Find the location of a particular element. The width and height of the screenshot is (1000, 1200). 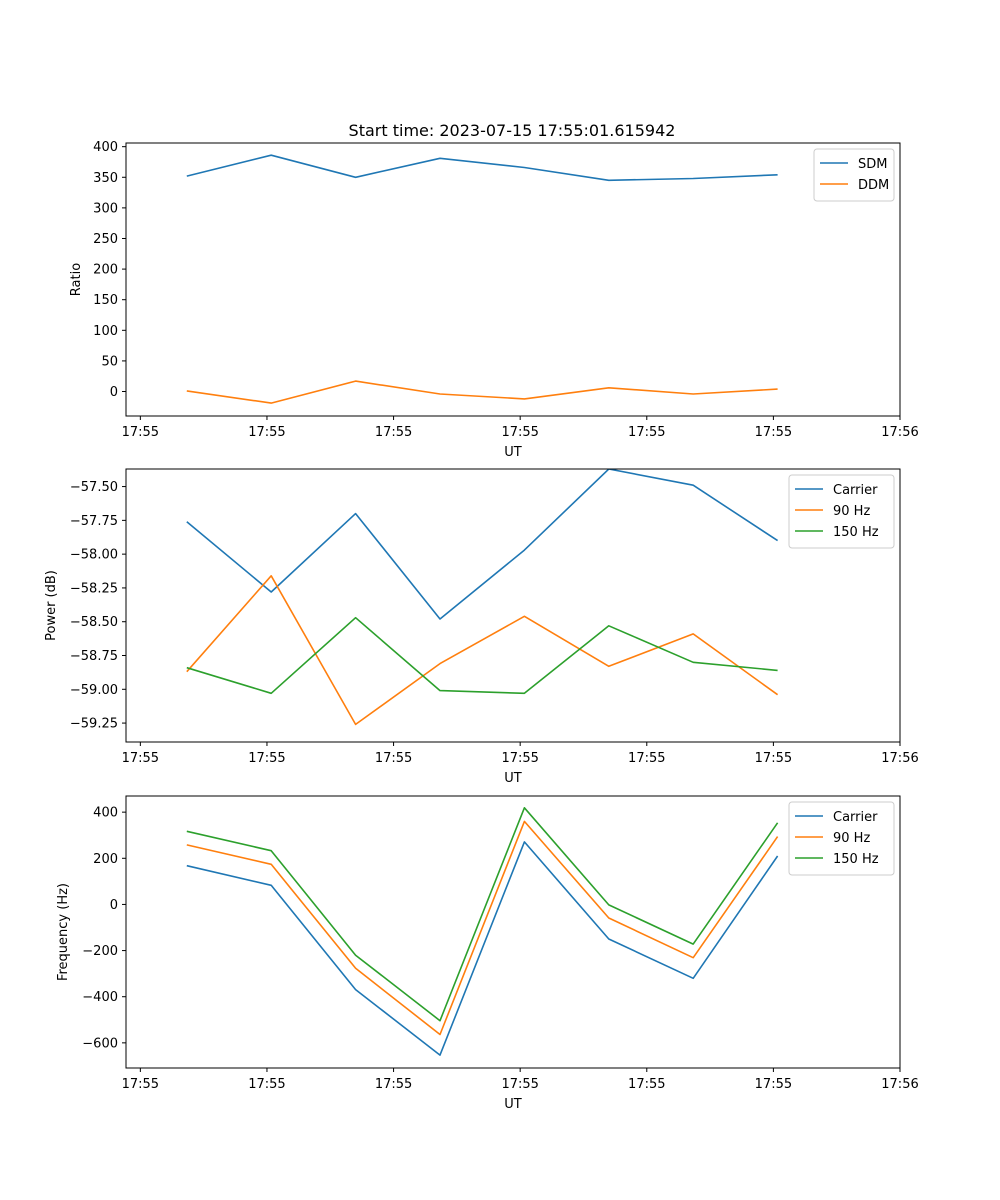

frequency-legend-label: 150 Hz is located at coordinates (856, 859).